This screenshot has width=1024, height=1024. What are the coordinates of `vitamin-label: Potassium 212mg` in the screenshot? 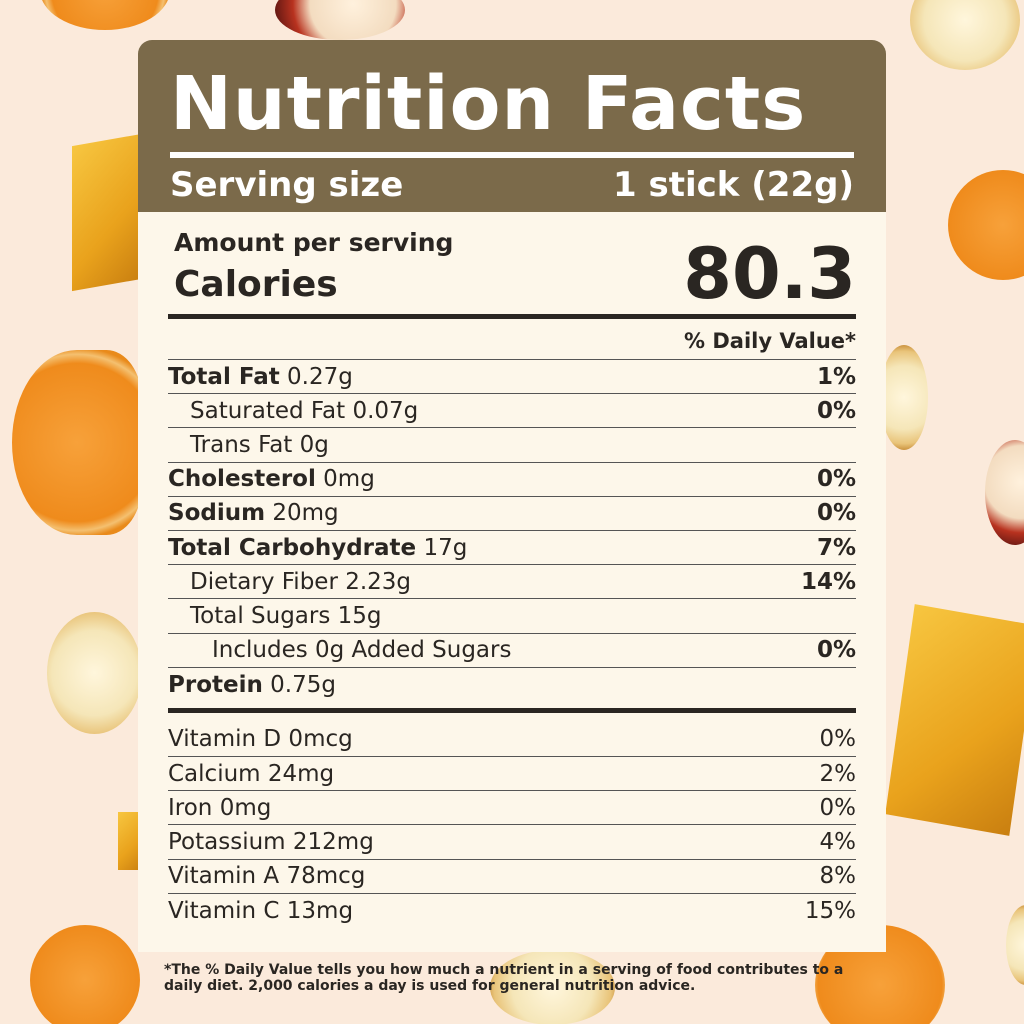 It's located at (271, 842).